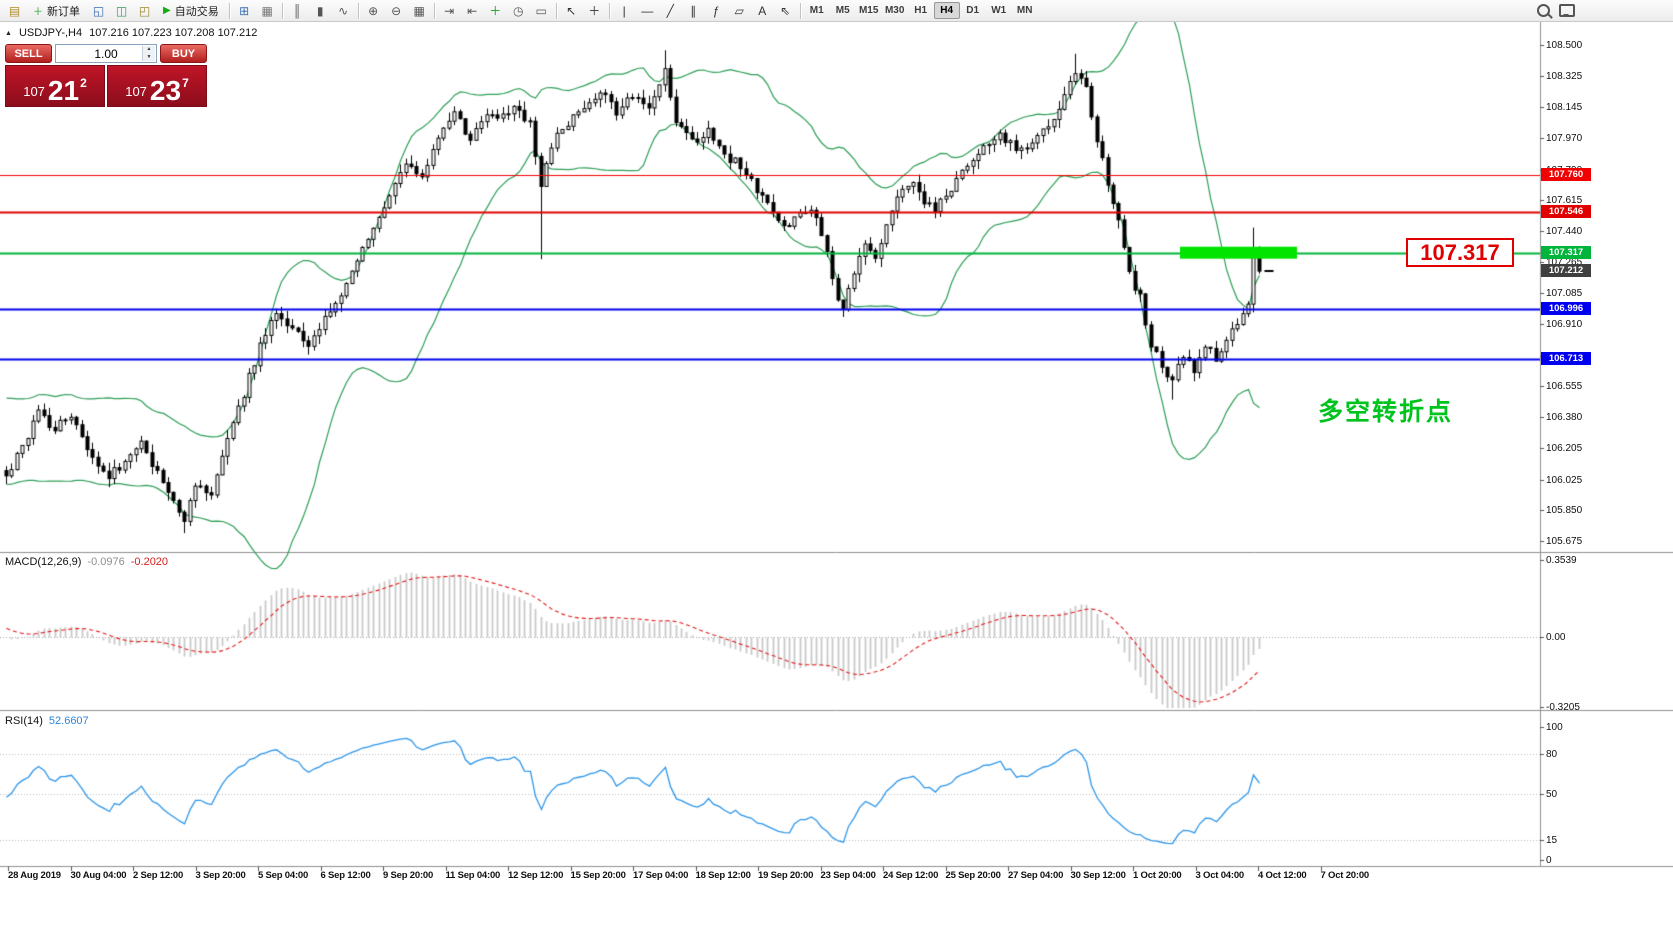 The image size is (1673, 948). Describe the element at coordinates (1386, 412) in the screenshot. I see `annotation-text: 多空转折点` at that location.